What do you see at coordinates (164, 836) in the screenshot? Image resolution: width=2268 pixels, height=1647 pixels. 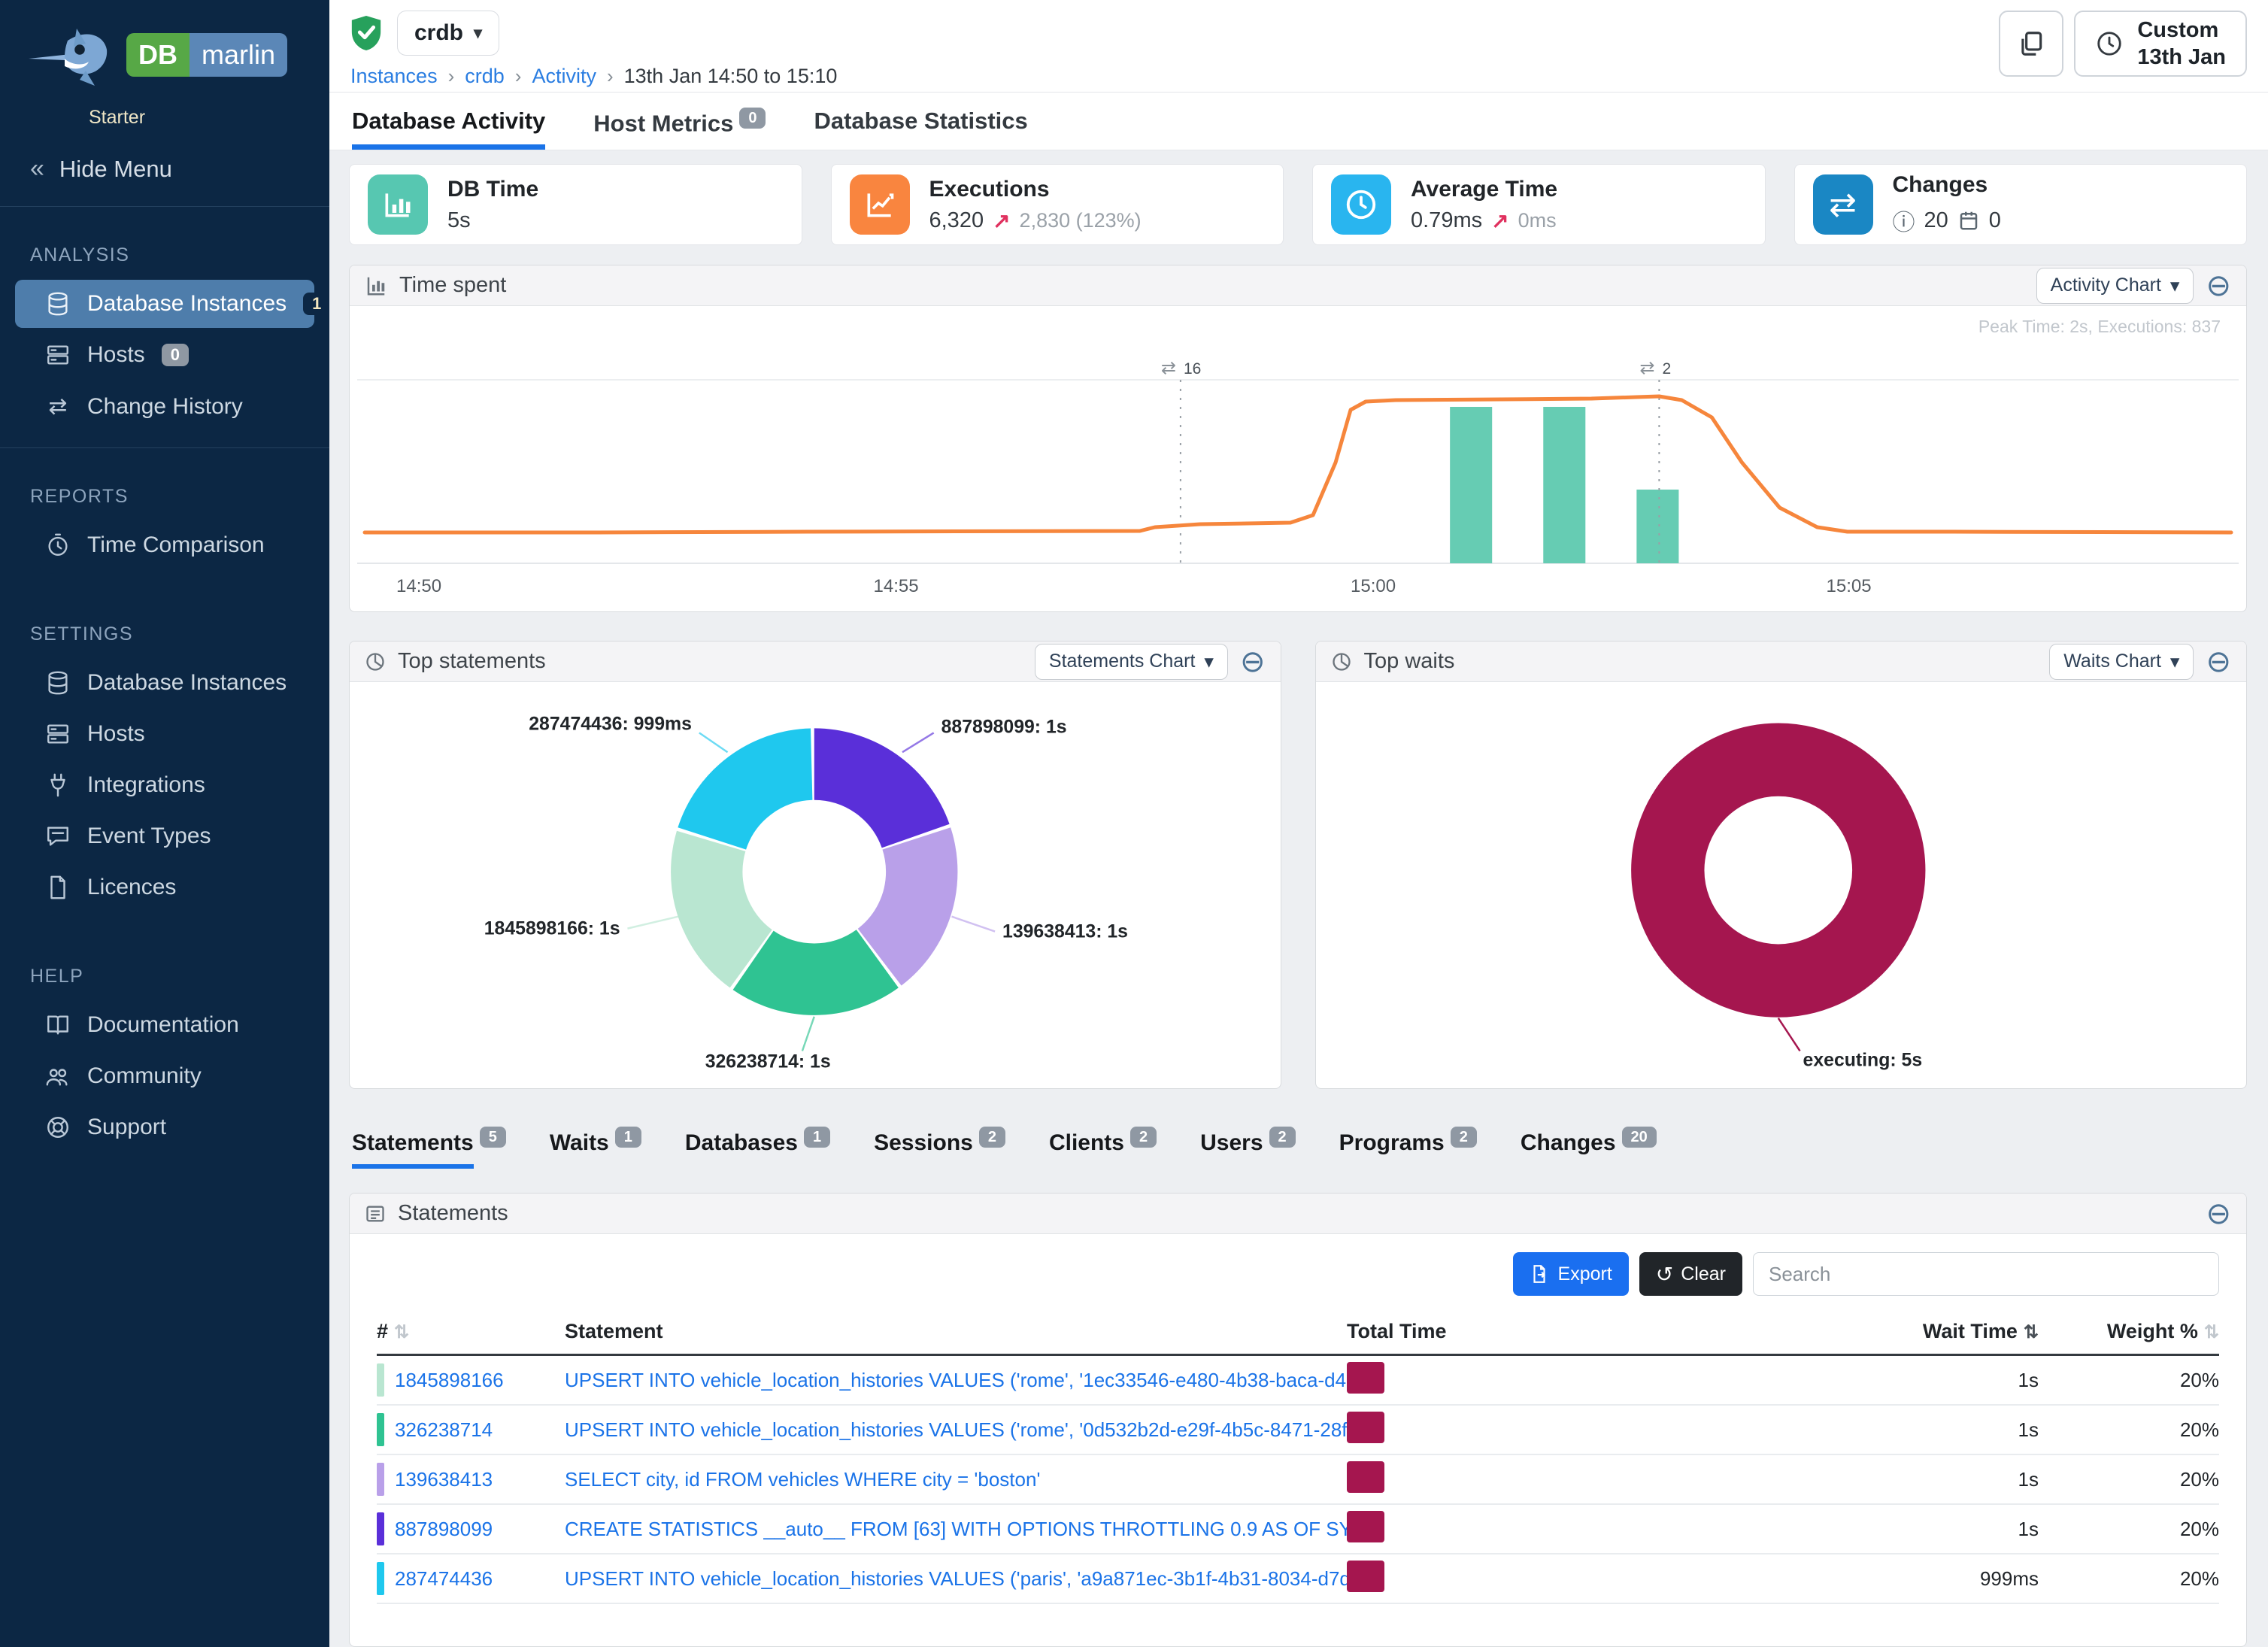 I see `sidebar-item-event-types: Event Types` at bounding box center [164, 836].